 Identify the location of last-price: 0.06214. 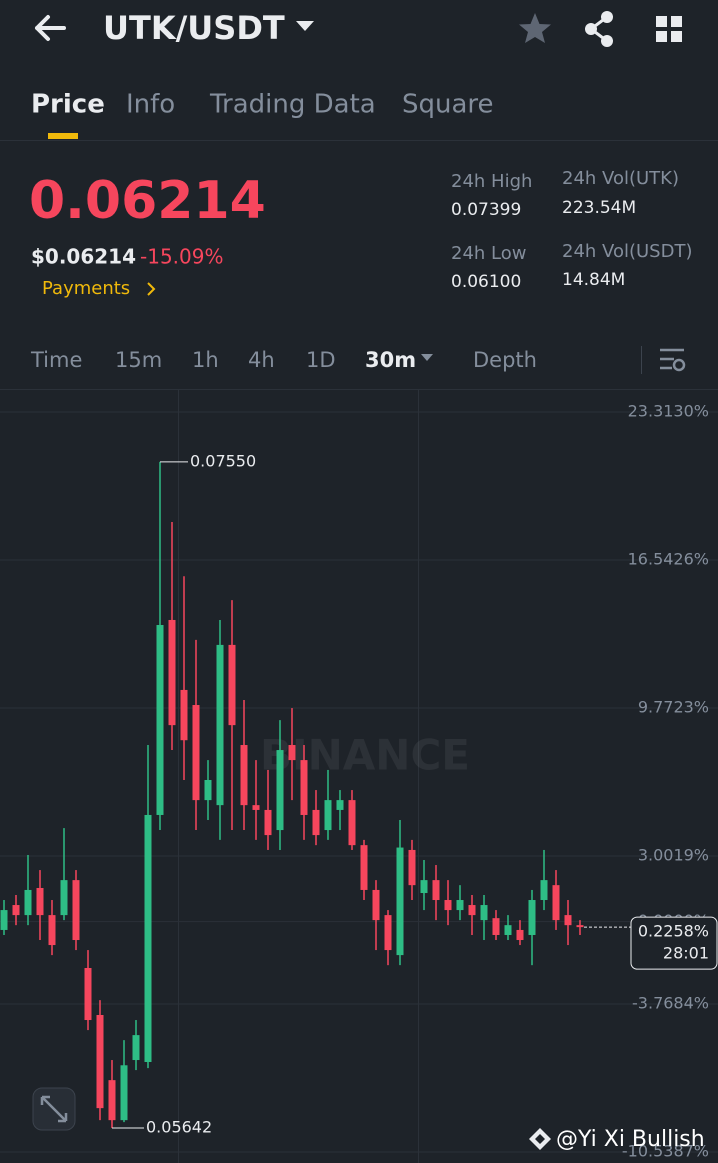
(147, 201).